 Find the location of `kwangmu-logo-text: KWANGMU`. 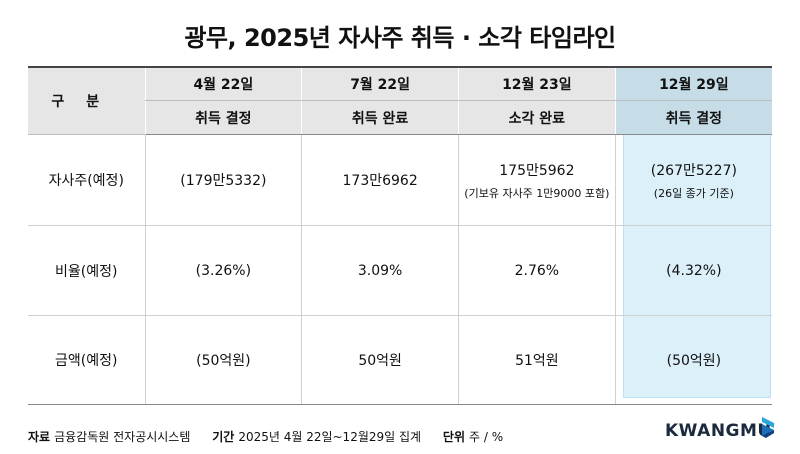

kwangmu-logo-text: KWANGMU is located at coordinates (718, 431).